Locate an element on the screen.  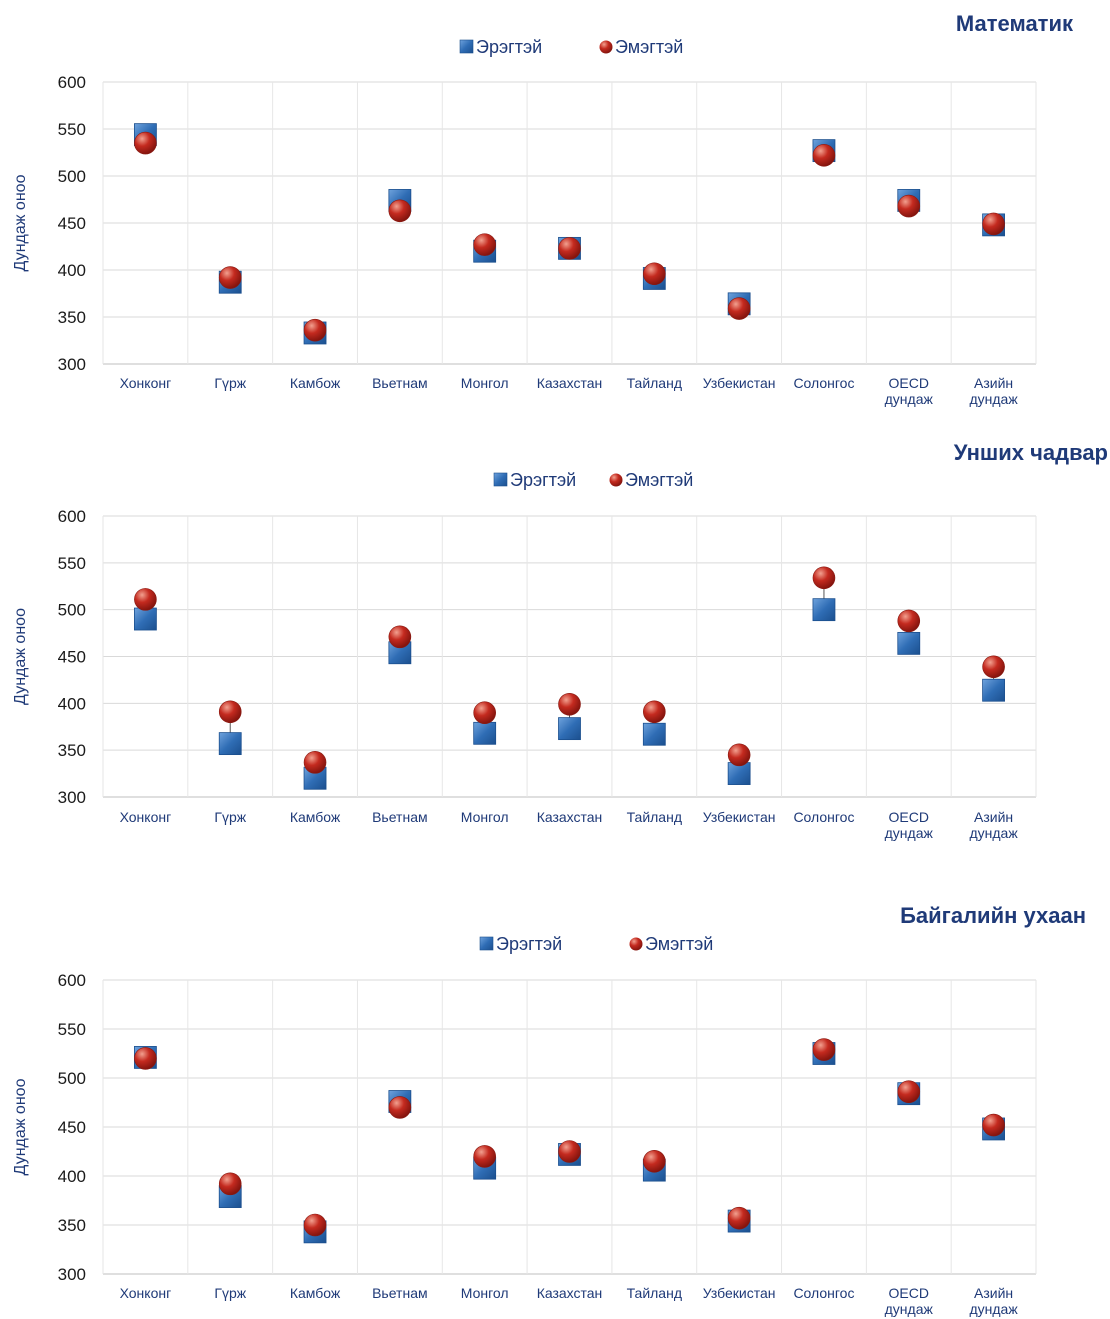
legend-female-marker is located at coordinates (606, 47).